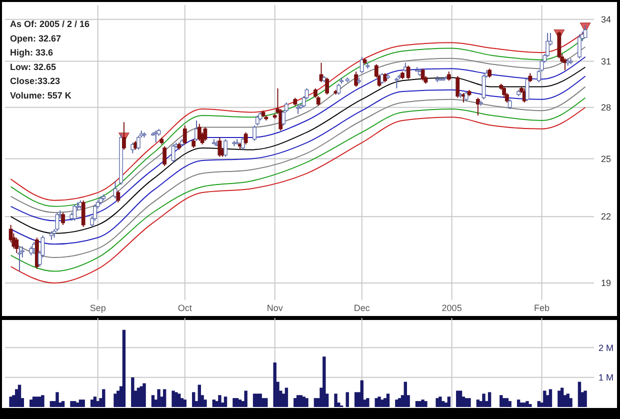  I want to click on x-tick-label: Nov, so click(275, 308).